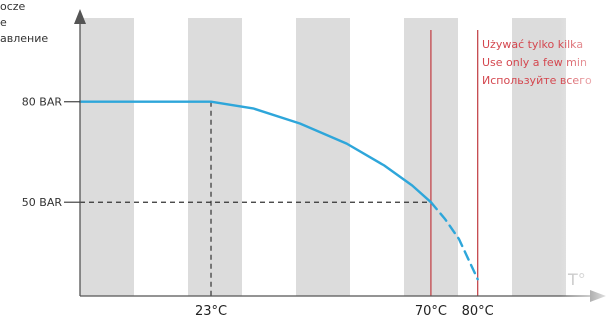  What do you see at coordinates (532, 44) in the screenshot?
I see `annotation-line: Używać tylko kilka` at bounding box center [532, 44].